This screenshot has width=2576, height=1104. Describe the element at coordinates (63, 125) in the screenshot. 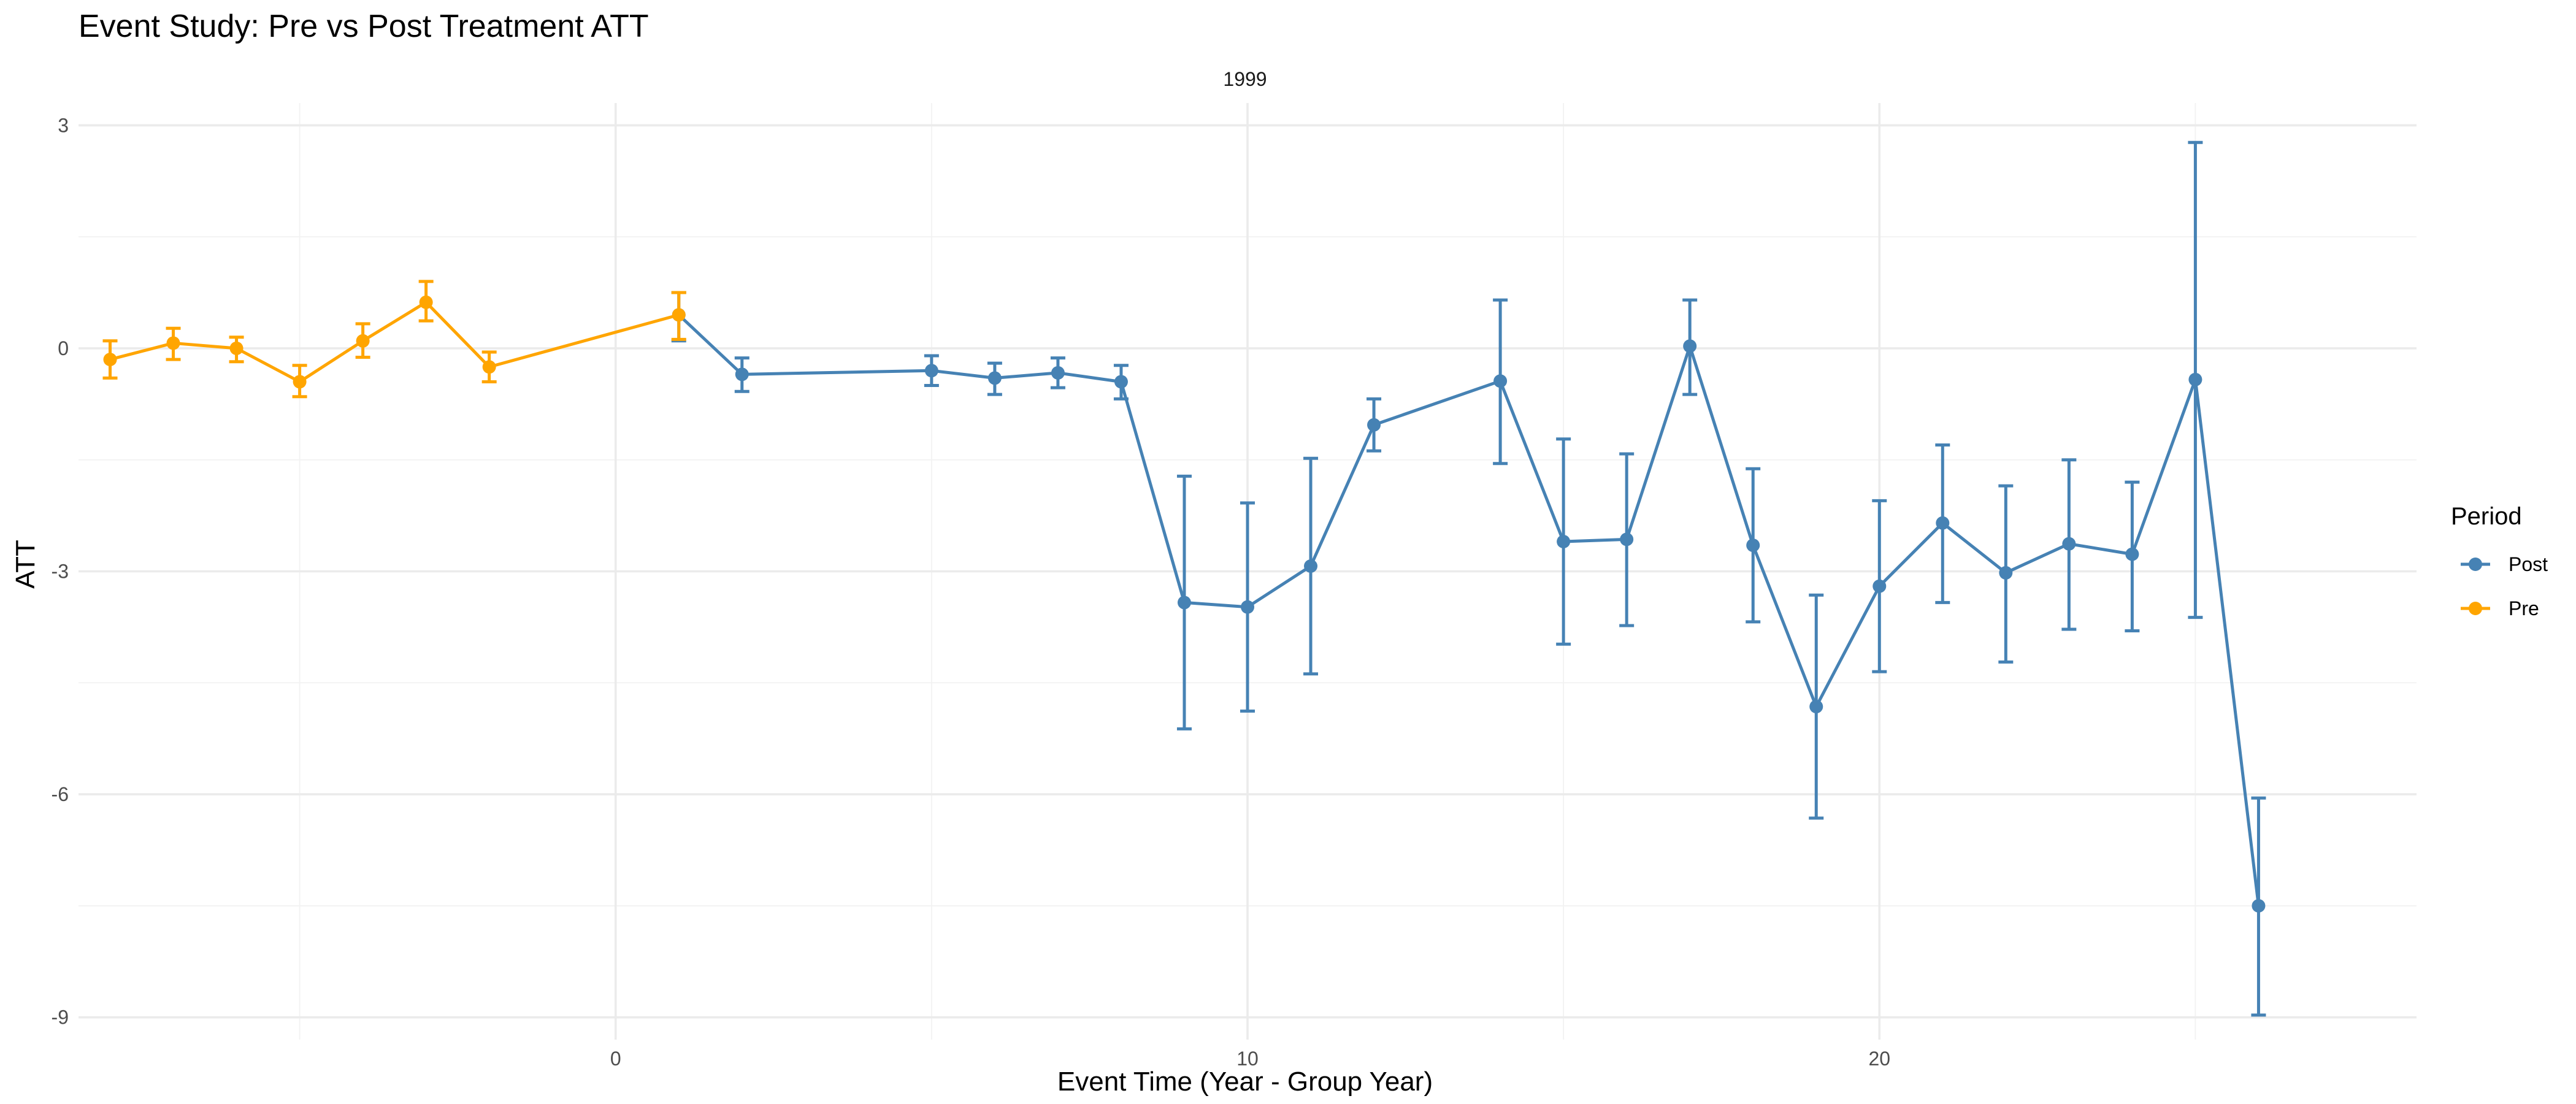

I see `y-tick-label: 3` at that location.